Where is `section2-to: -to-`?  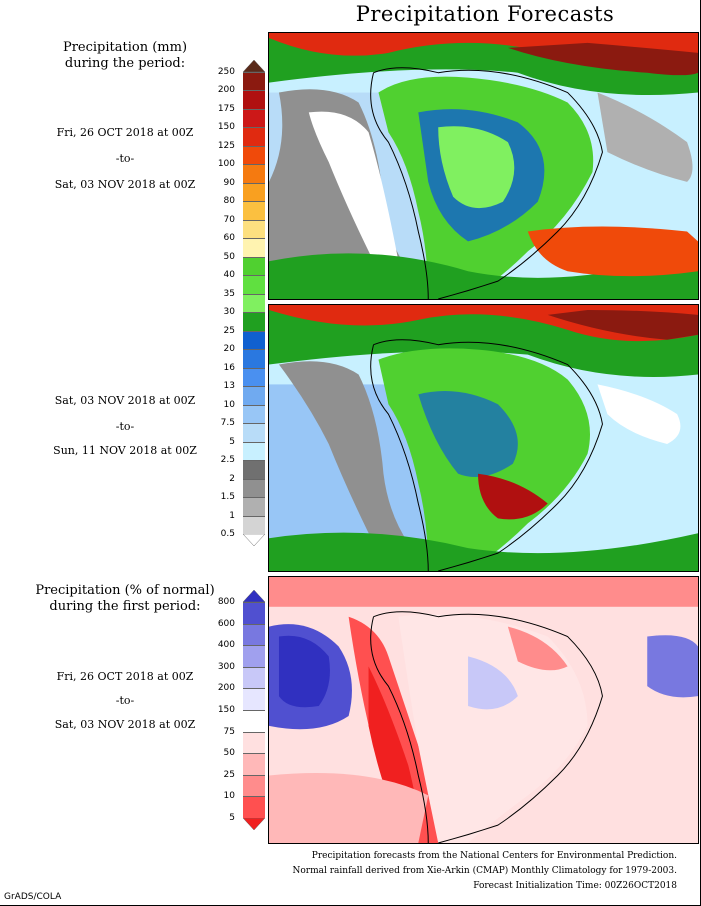 section2-to: -to- is located at coordinates (125, 426).